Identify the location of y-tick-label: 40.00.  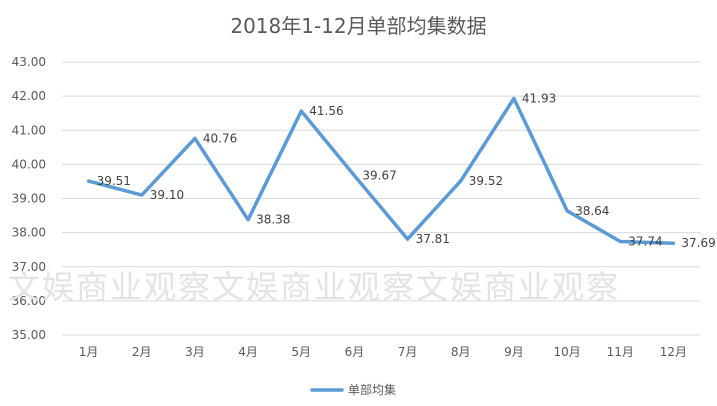
(29, 164).